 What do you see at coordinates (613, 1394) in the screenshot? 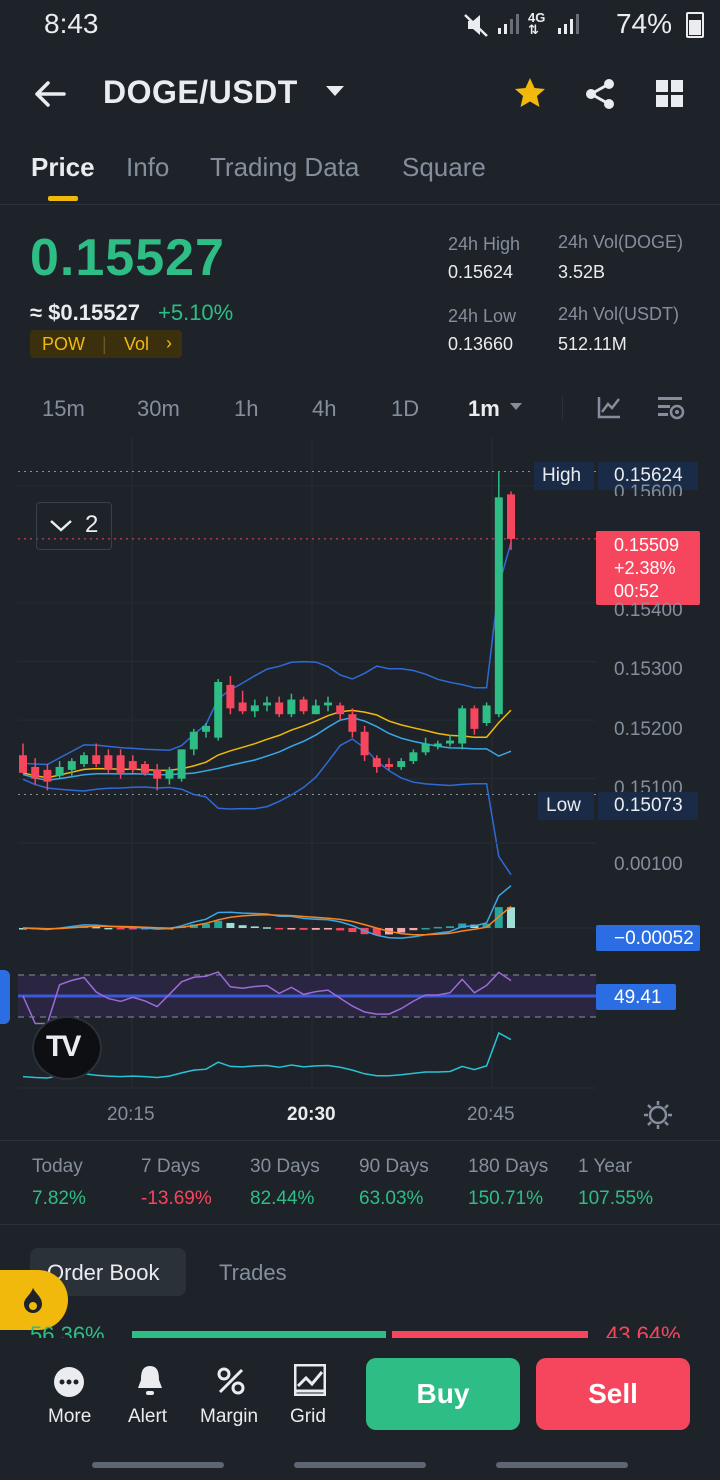
I see `sell-button: Sell` at bounding box center [613, 1394].